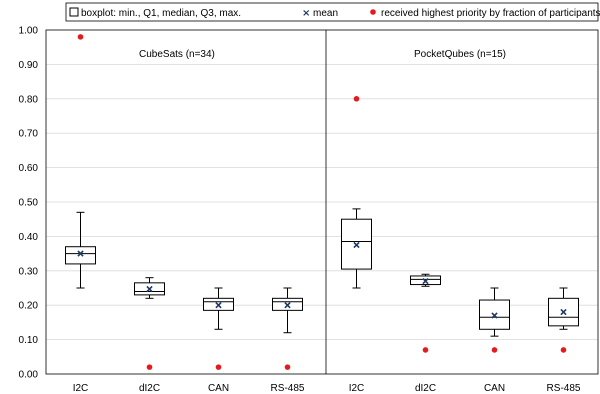 The image size is (600, 394). What do you see at coordinates (161, 13) in the screenshot?
I see `legend-box-label: boxplot: min., Q1, median, Q3, max.` at bounding box center [161, 13].